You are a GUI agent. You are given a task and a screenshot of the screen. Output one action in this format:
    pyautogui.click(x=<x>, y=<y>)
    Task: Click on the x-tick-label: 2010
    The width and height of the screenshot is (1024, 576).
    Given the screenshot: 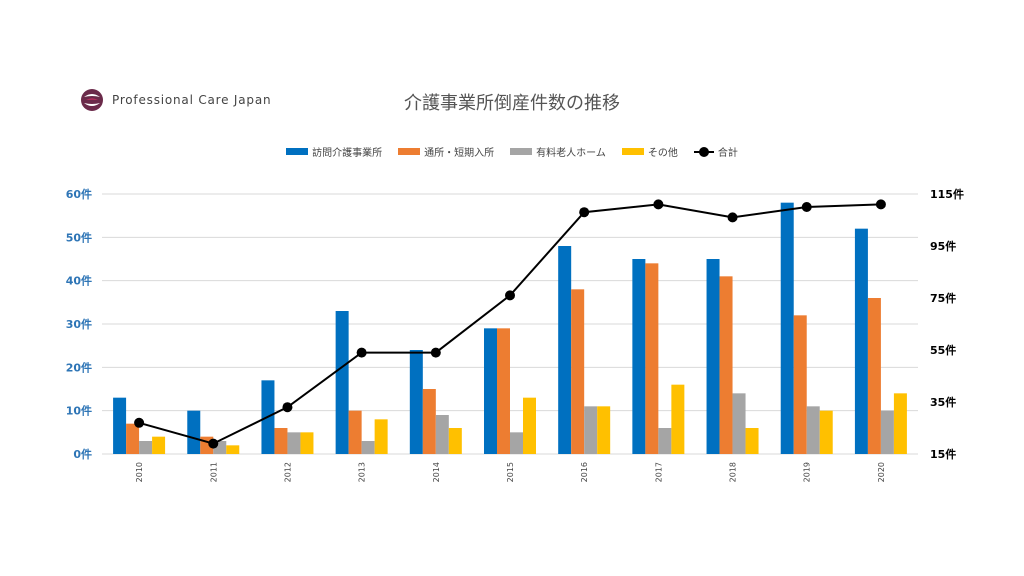 What is the action you would take?
    pyautogui.click(x=139, y=472)
    